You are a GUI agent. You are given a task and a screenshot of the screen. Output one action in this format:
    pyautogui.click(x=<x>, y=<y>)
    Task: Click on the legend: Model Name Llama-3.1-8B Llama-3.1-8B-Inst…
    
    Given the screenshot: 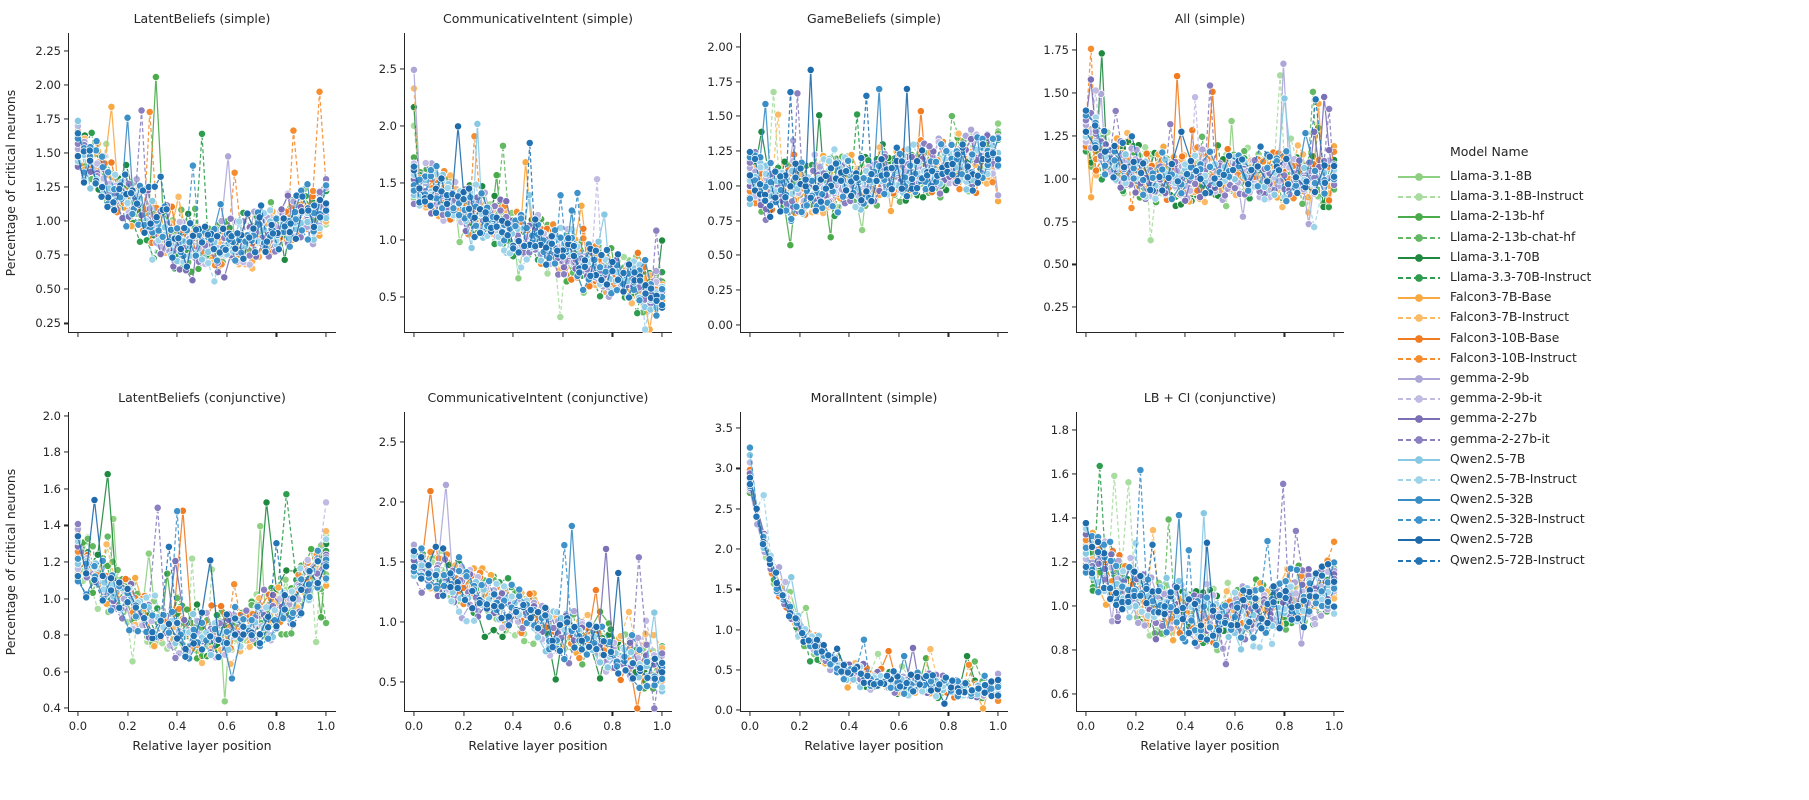 What is the action you would take?
    pyautogui.click(x=1596, y=357)
    